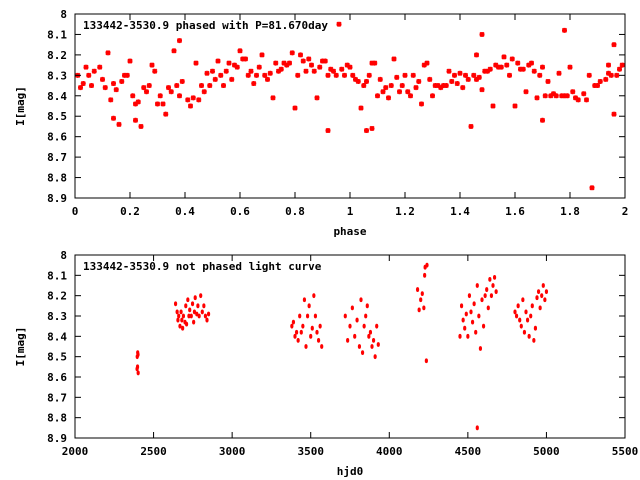 The height and width of the screenshot is (480, 640). I want to click on phased-y-tick-label: 8.9, so click(57, 198).